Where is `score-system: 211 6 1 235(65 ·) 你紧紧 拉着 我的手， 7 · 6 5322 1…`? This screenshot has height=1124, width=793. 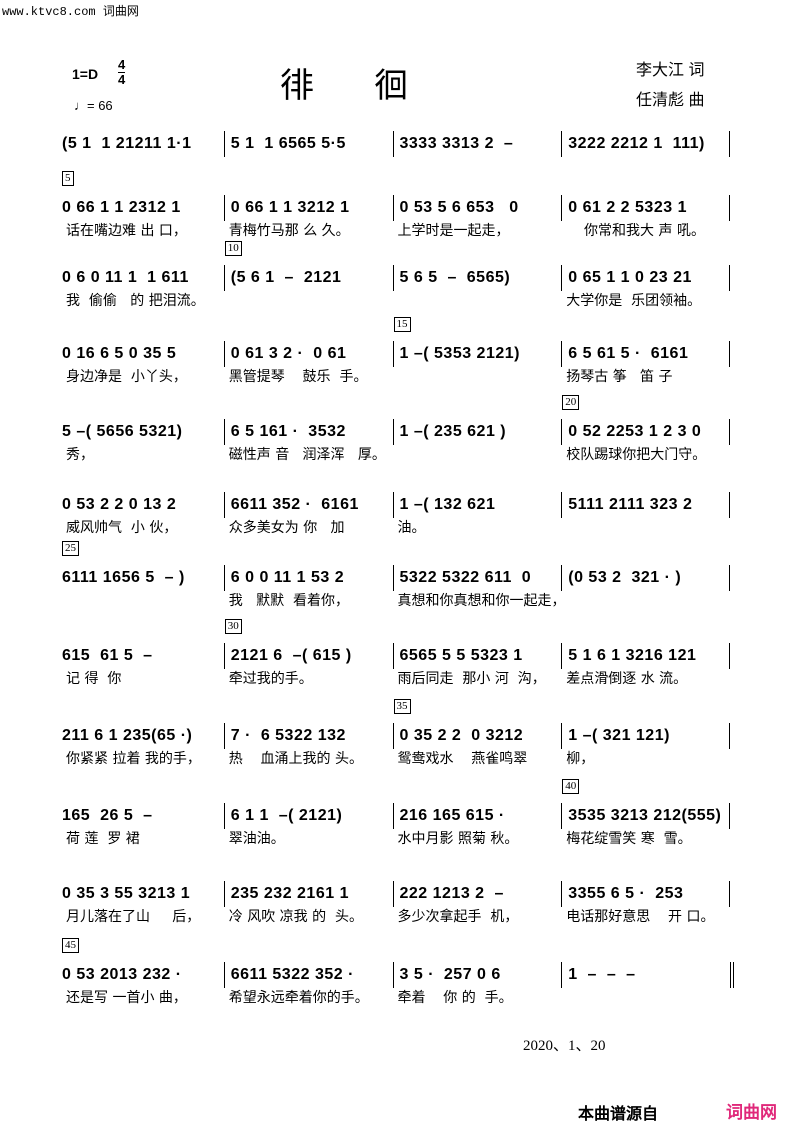 score-system: 211 6 1 235(65 ·) 你紧紧 拉着 我的手， 7 · 6 5322 1… is located at coordinates (396, 733).